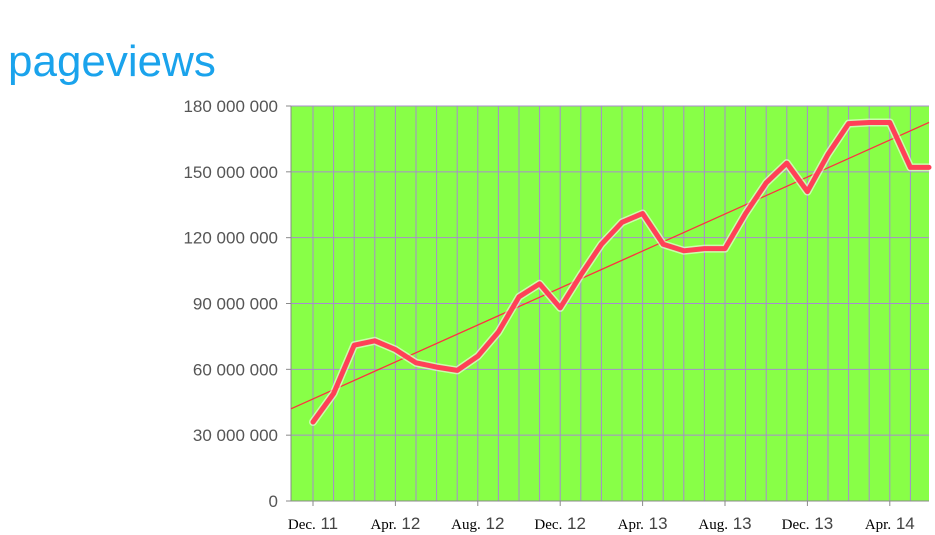  I want to click on x-tick-label: Dec. 12, so click(560, 523).